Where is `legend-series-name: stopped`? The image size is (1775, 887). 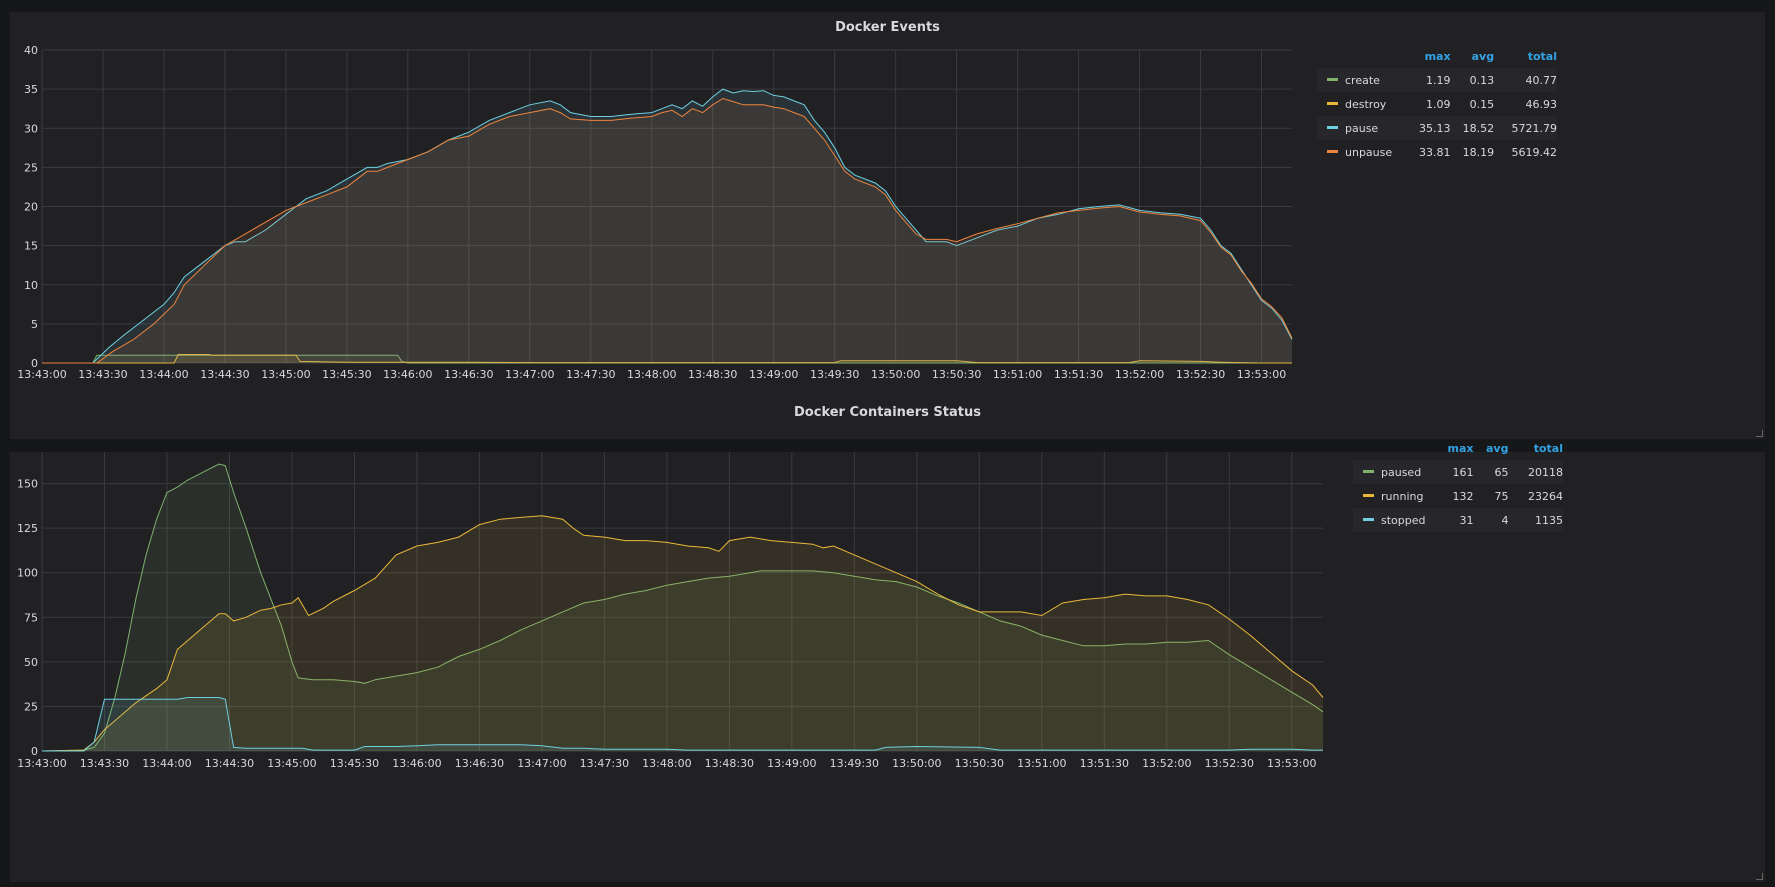 legend-series-name: stopped is located at coordinates (1403, 520).